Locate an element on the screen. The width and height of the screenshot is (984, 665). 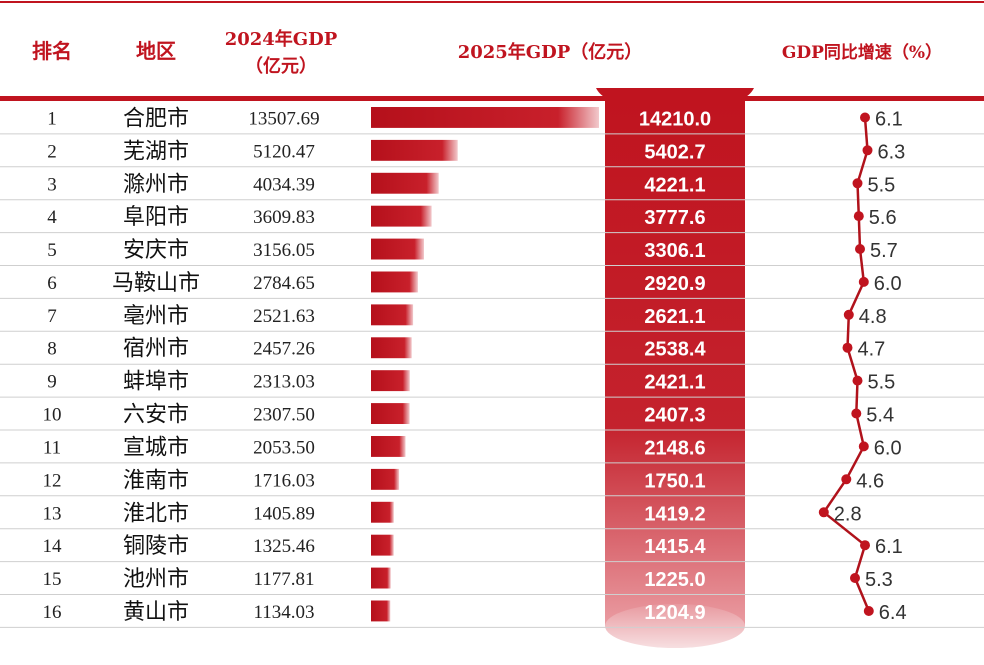
city-cell: 淮南市 is located at coordinates (156, 480).